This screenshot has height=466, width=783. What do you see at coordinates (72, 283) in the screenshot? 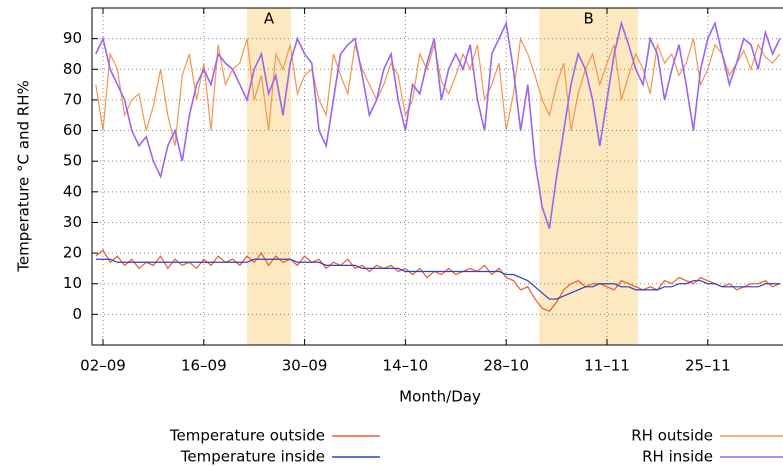
I see `y-tick-label: 10` at bounding box center [72, 283].